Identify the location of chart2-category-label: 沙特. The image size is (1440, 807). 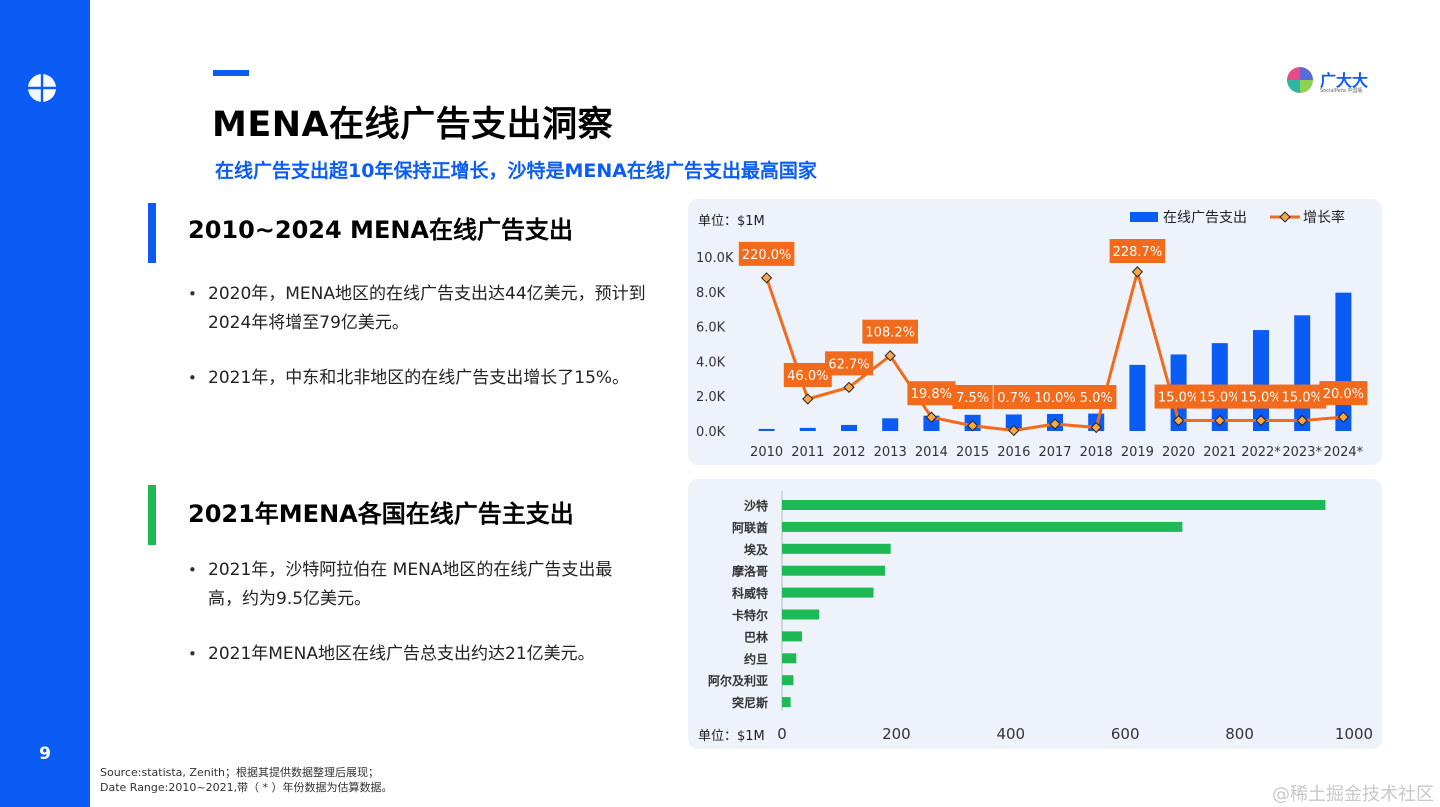
(756, 505).